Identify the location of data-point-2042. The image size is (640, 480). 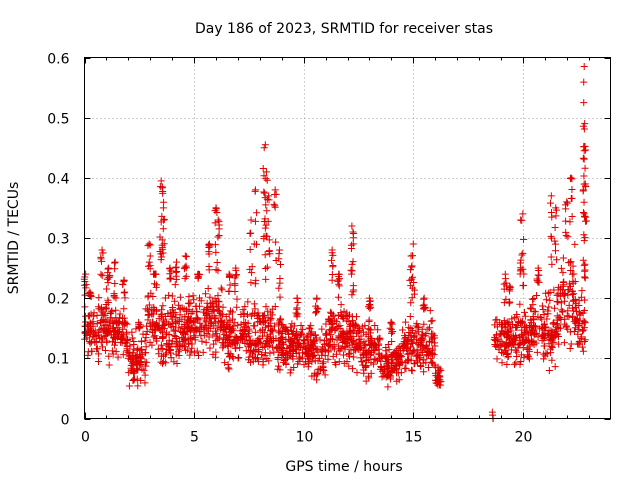
(521, 323).